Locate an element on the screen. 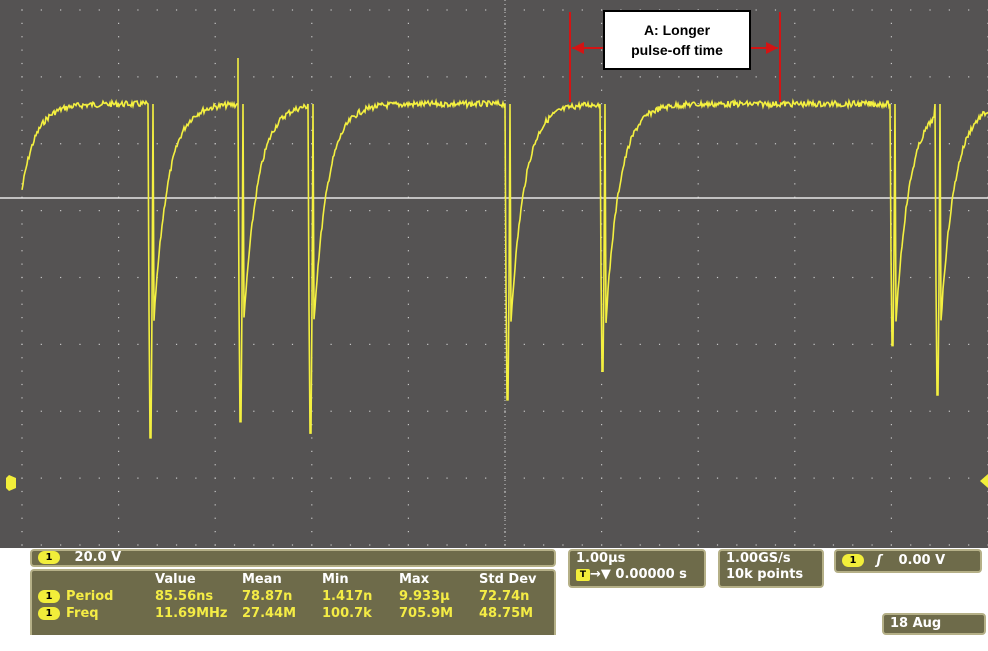 The image size is (988, 651). trigger-level-value: 0.00 V is located at coordinates (922, 560).